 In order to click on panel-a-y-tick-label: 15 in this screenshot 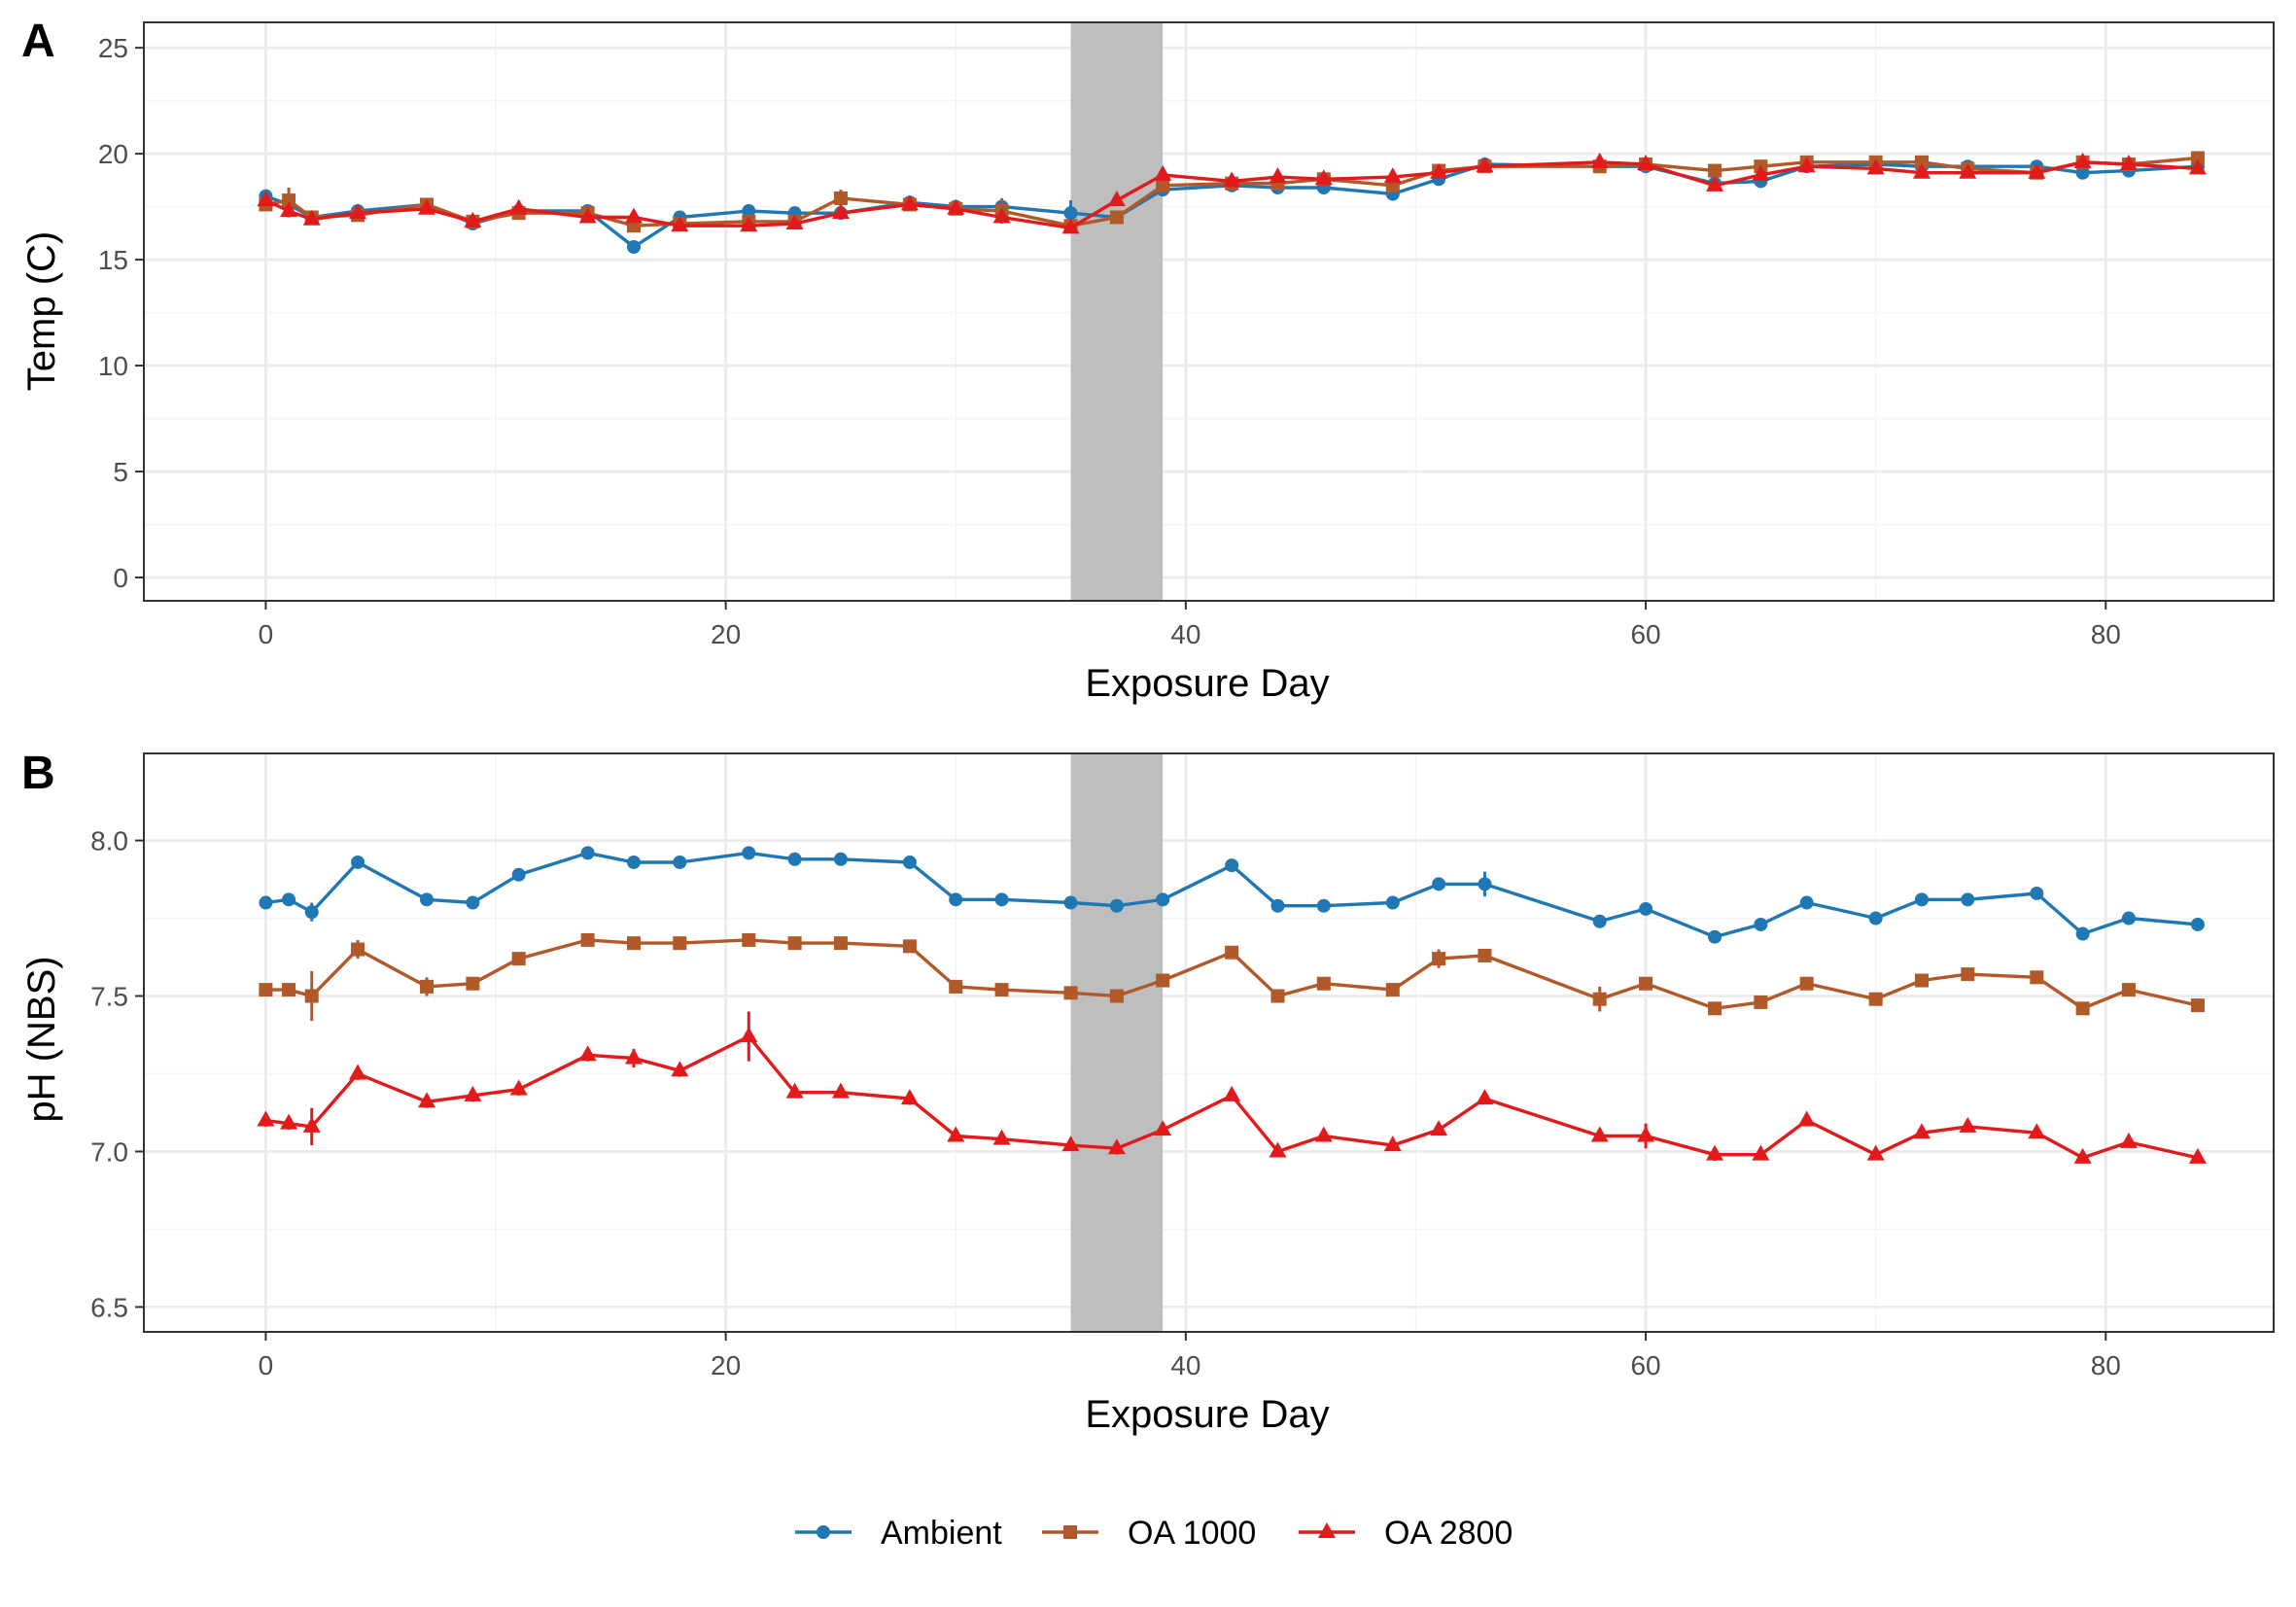, I will do `click(113, 260)`.